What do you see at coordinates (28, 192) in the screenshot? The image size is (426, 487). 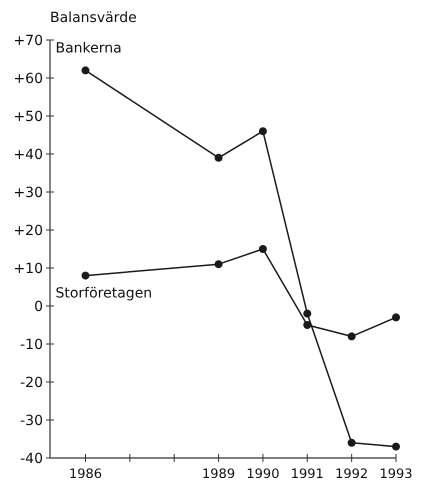 I see `y-tick-label: +30` at bounding box center [28, 192].